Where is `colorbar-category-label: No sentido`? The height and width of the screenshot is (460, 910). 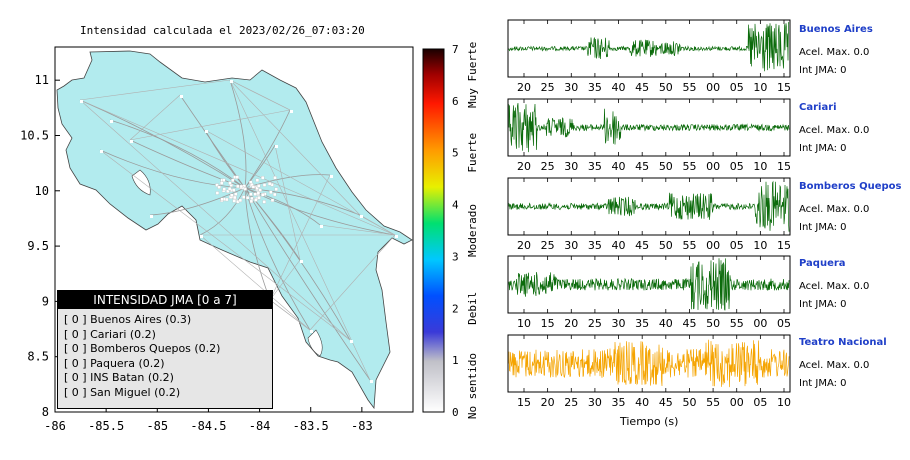 colorbar-category-label: No sentido is located at coordinates (472, 386).